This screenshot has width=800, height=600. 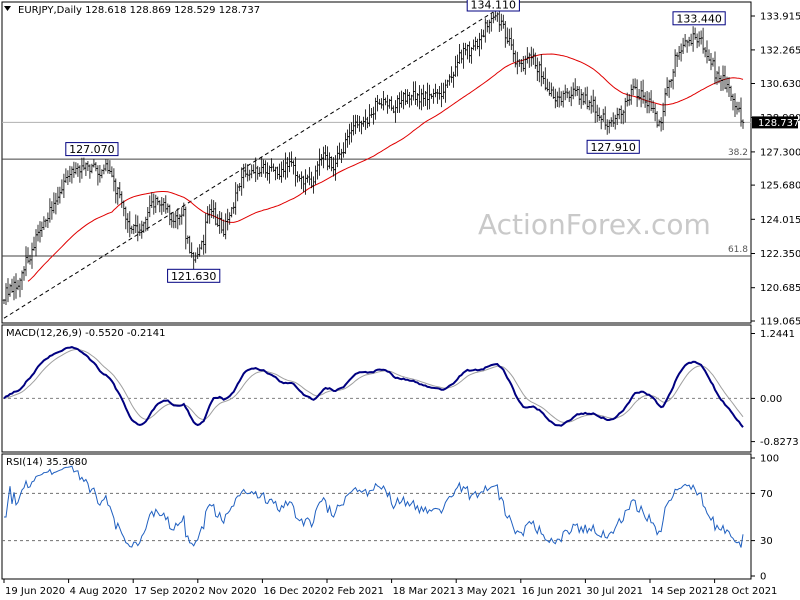 I want to click on y-tick-label: 124.015, so click(x=780, y=220).